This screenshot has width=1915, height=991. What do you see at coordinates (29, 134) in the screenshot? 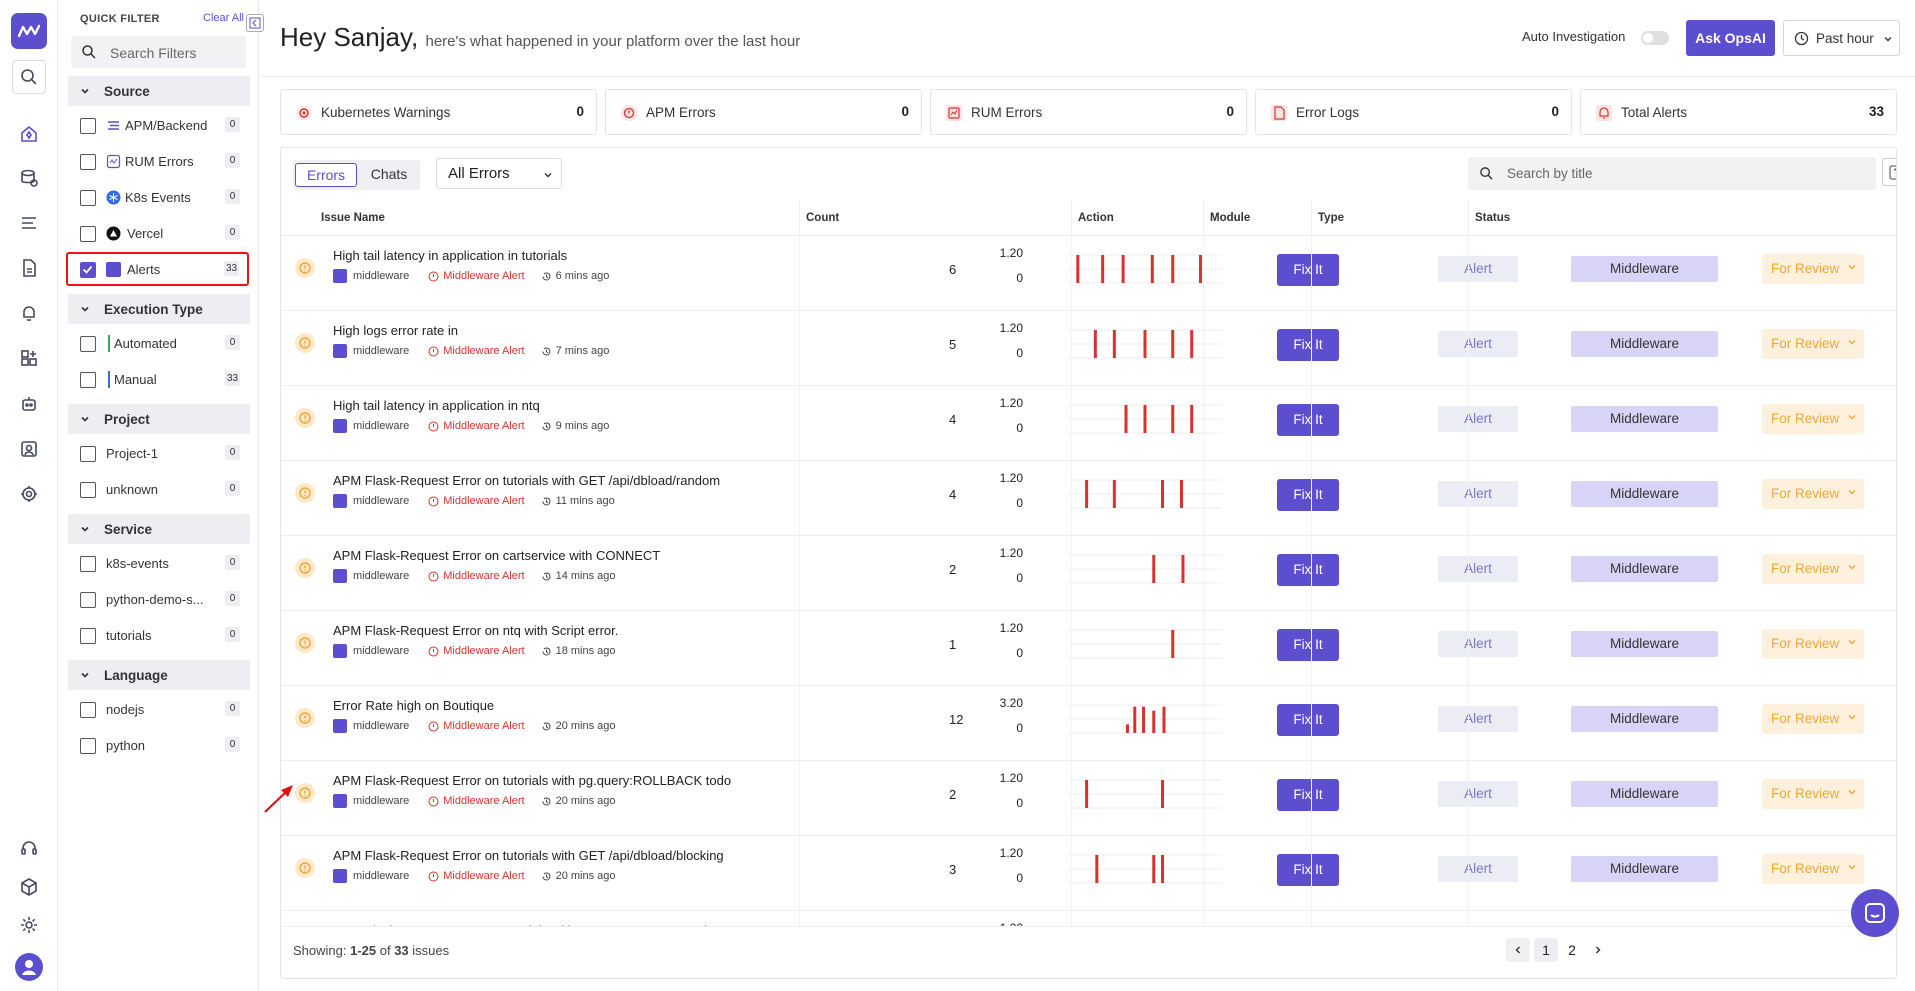
I see `home-ai-icon` at bounding box center [29, 134].